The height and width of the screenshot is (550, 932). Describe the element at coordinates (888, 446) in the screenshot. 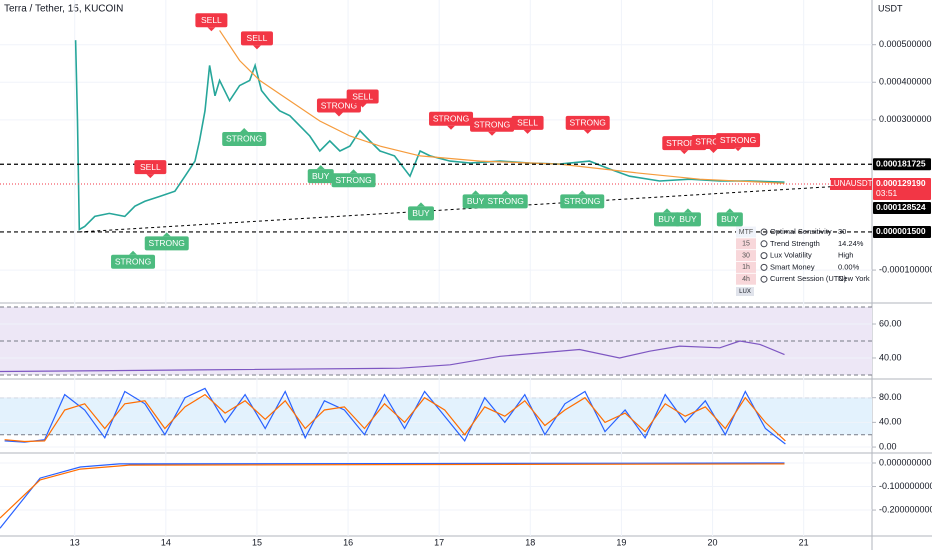

I see `y-tick-label: 0.00` at that location.